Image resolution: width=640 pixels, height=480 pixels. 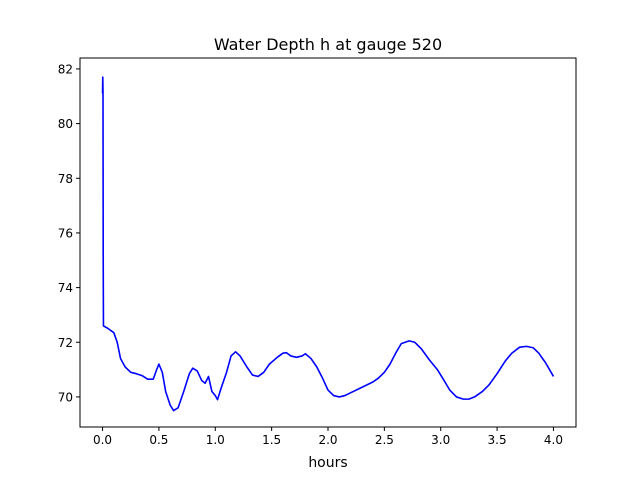 What do you see at coordinates (65, 179) in the screenshot?
I see `y-tick-label: 78` at bounding box center [65, 179].